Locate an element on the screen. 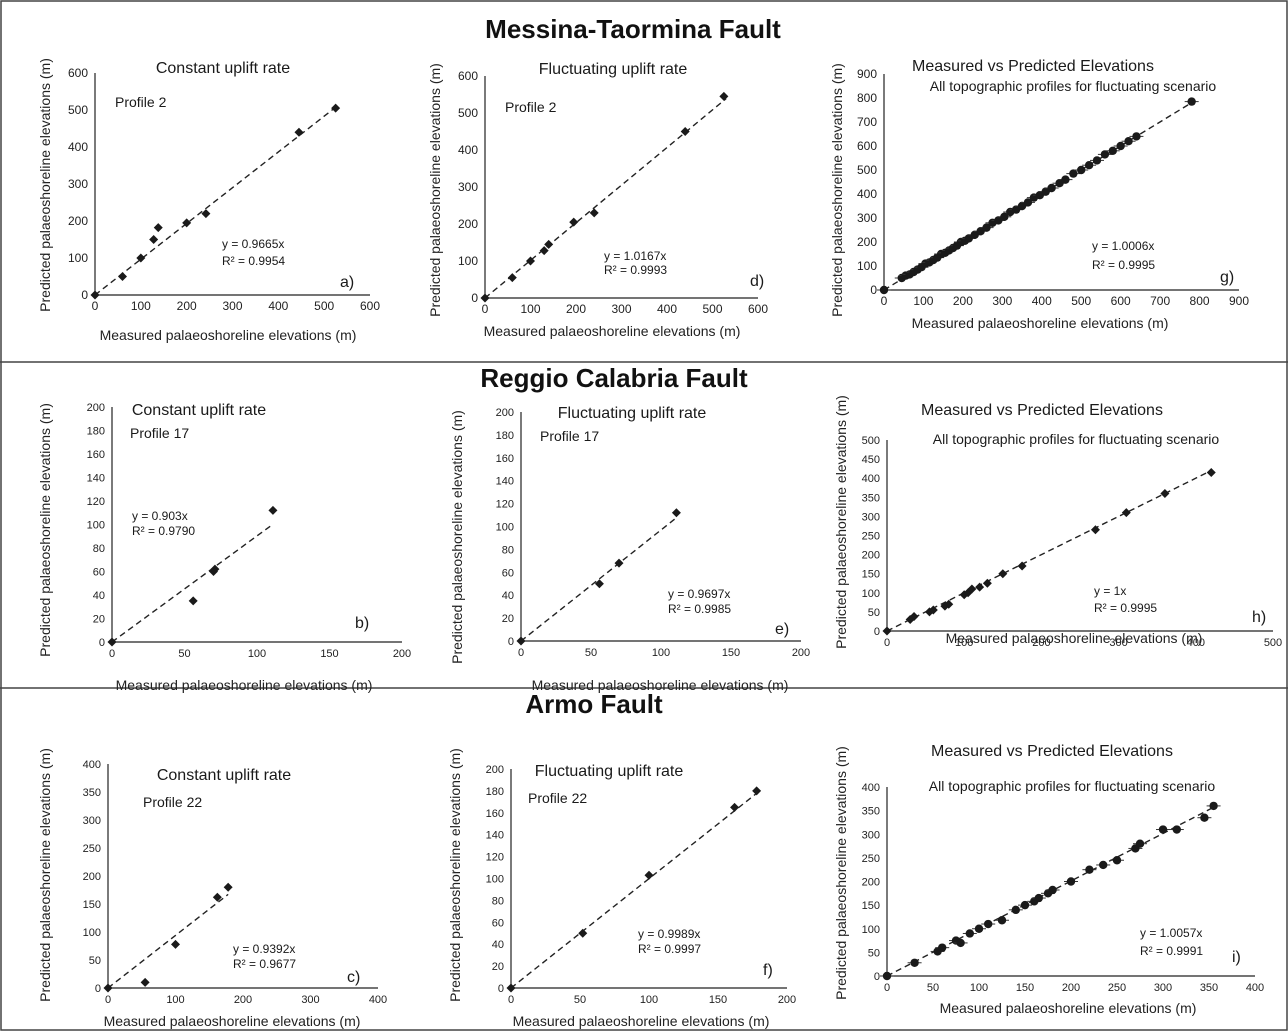 The image size is (1288, 1031). y-tick-label: 350 is located at coordinates (871, 498).